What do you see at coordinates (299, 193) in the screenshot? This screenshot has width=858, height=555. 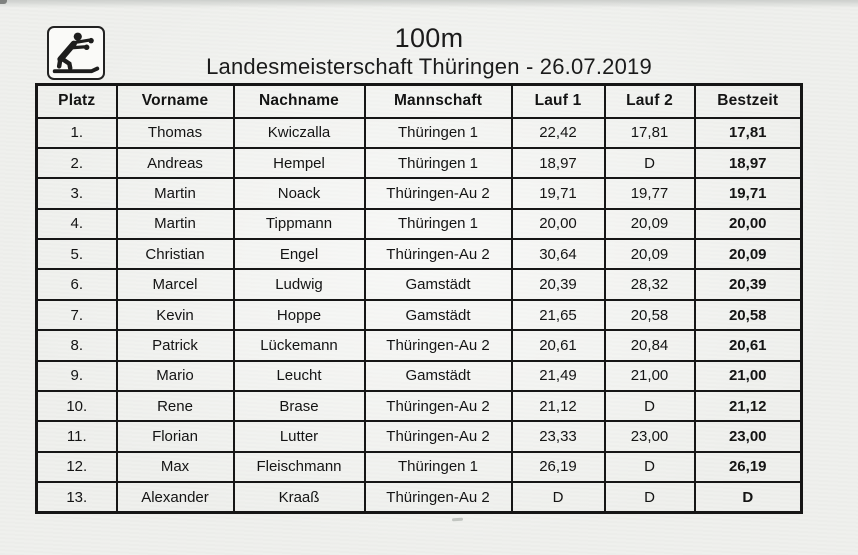 I see `cell-nachname: Noack` at bounding box center [299, 193].